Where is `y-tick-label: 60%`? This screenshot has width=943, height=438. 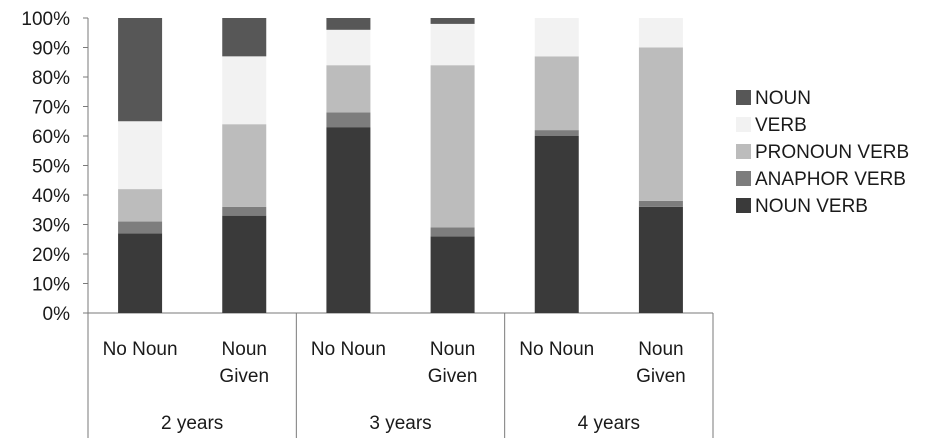
y-tick-label: 60% is located at coordinates (51, 137).